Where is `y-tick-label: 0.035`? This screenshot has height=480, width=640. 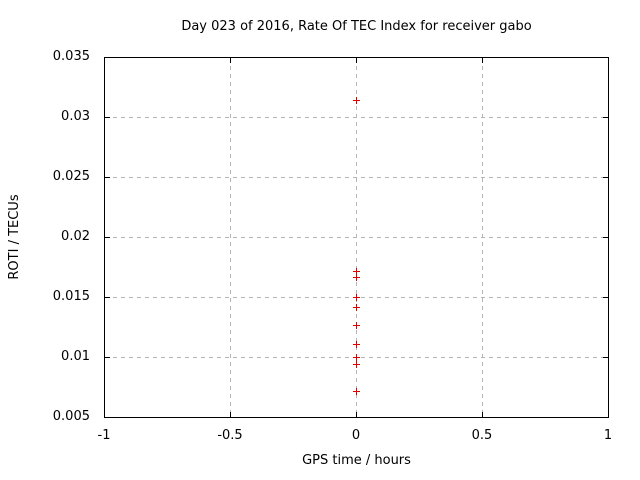 y-tick-label: 0.035 is located at coordinates (71, 56).